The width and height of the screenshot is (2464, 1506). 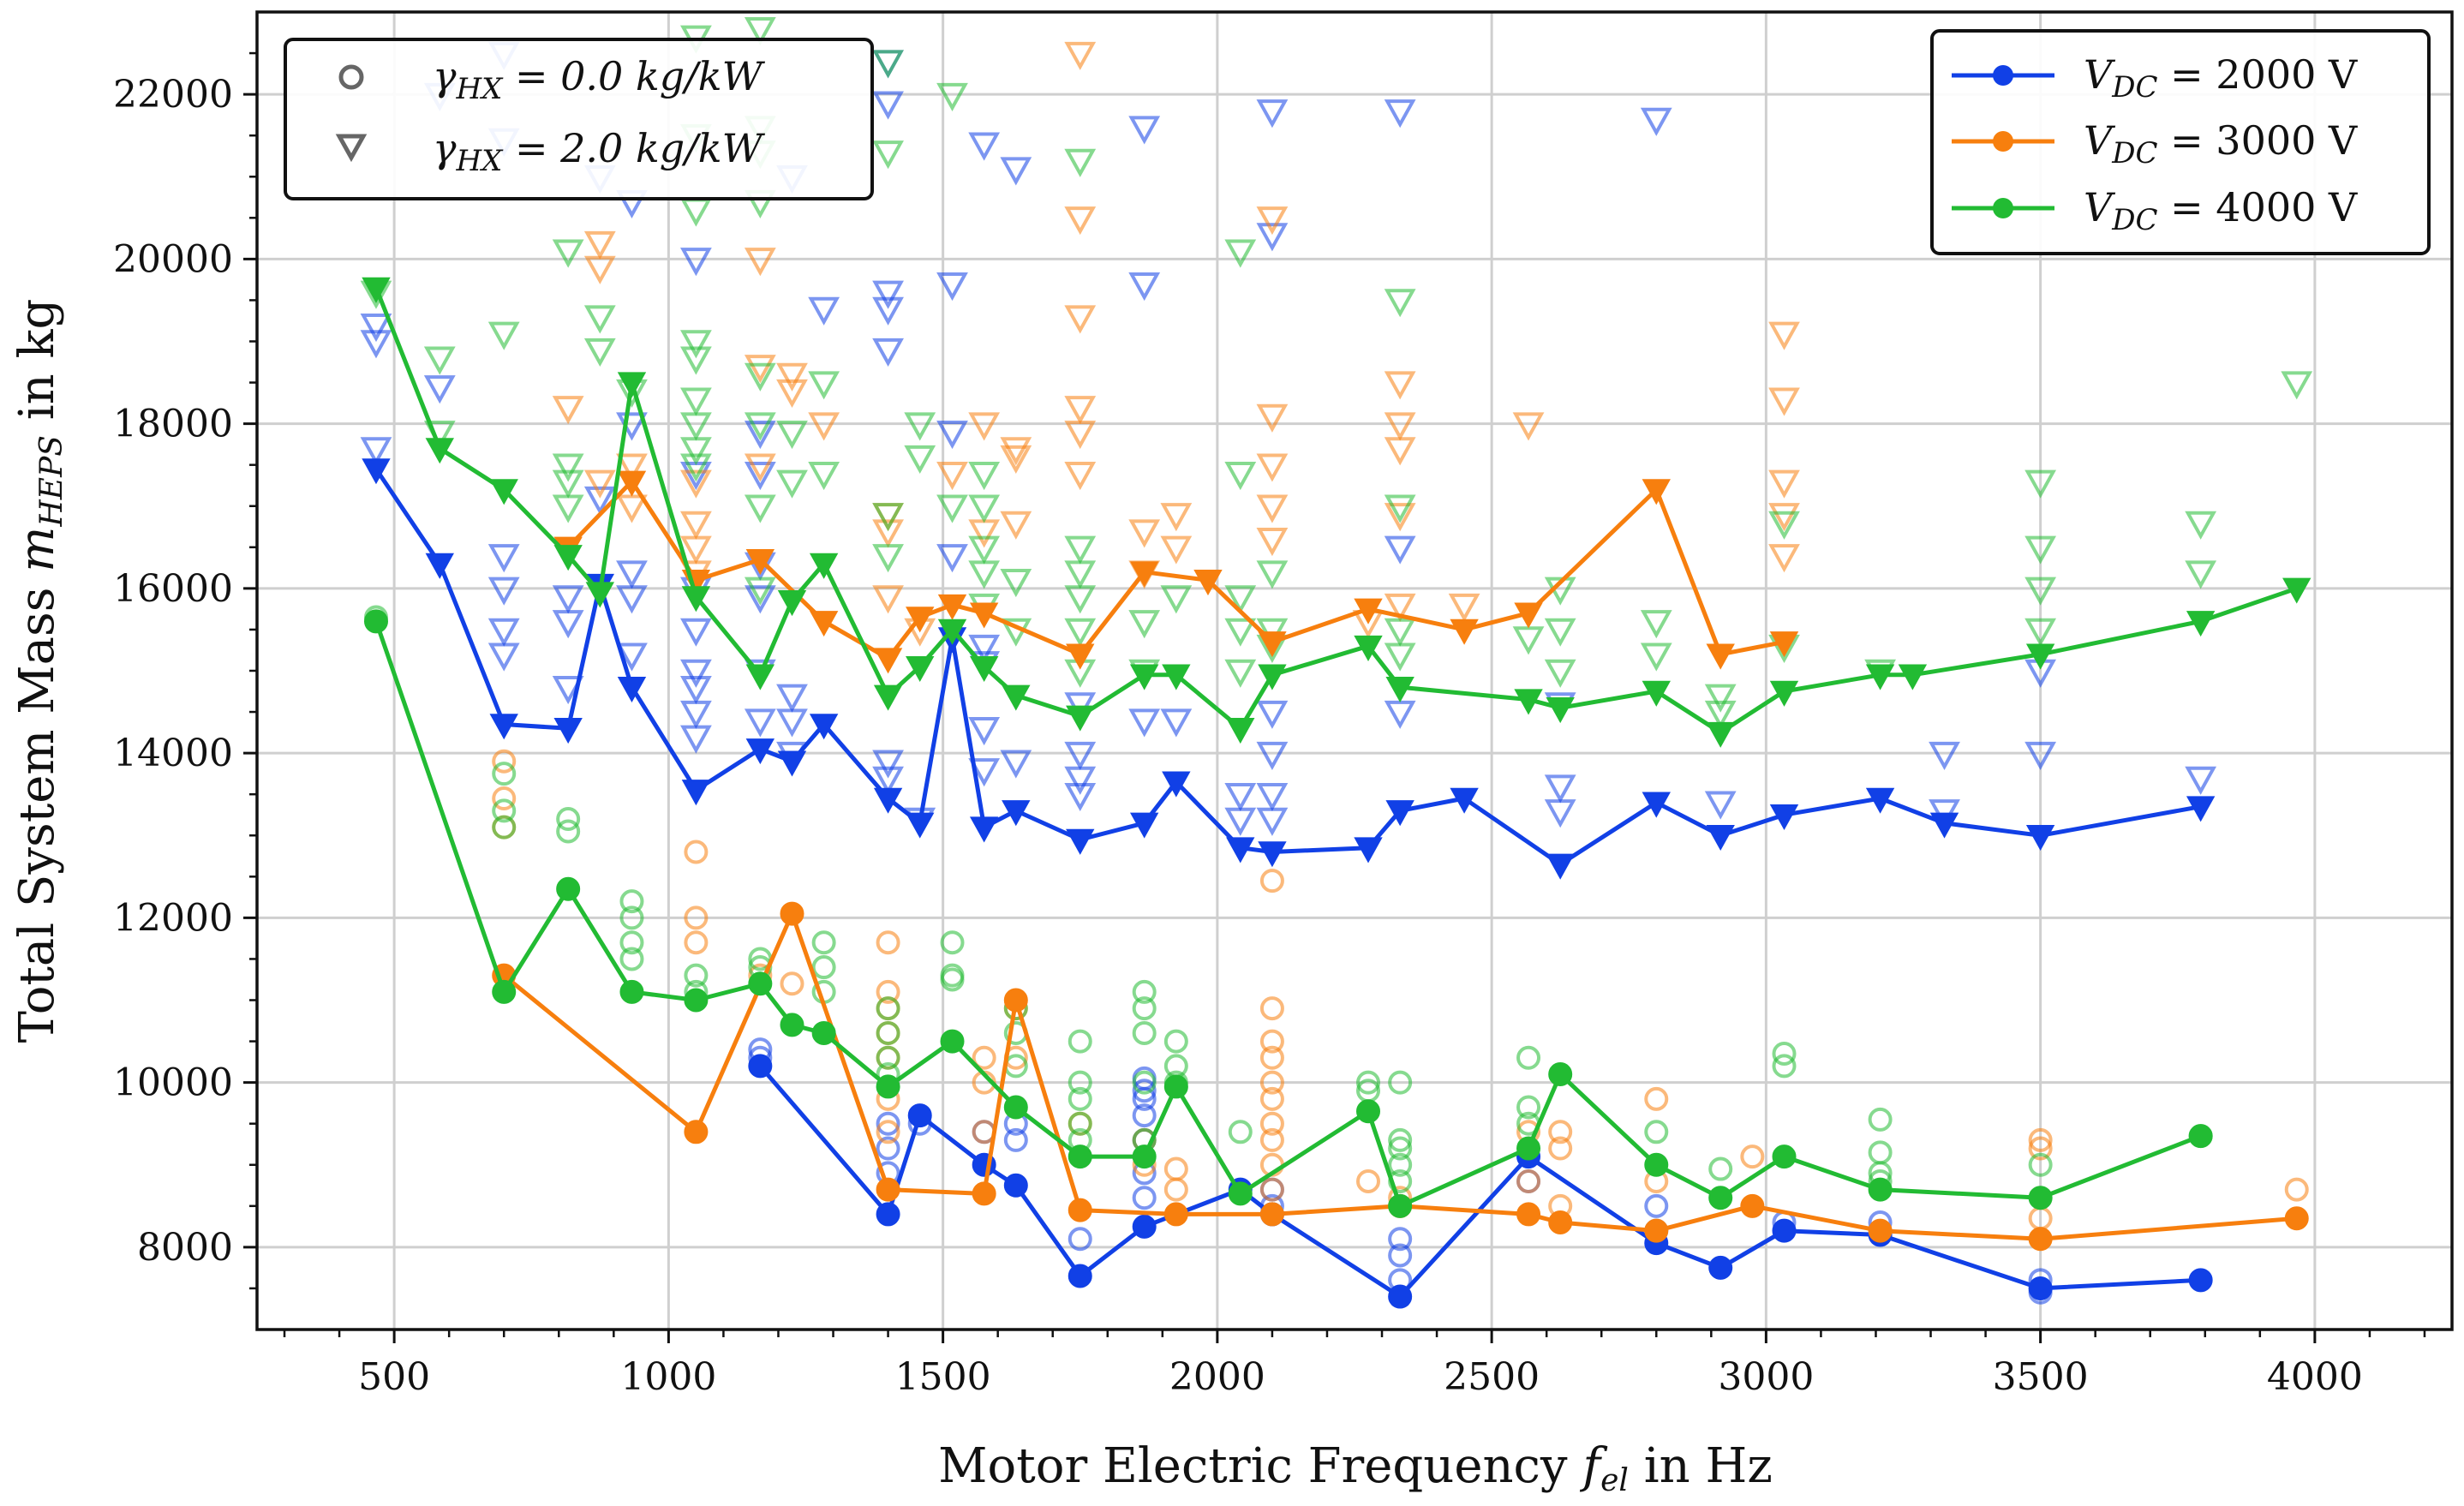 I want to click on legend-gamma-2-symbol: γ, so click(x=445, y=148).